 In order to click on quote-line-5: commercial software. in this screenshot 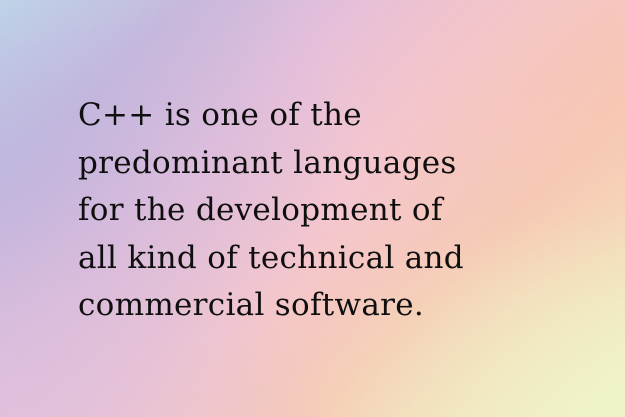, I will do `click(251, 305)`.